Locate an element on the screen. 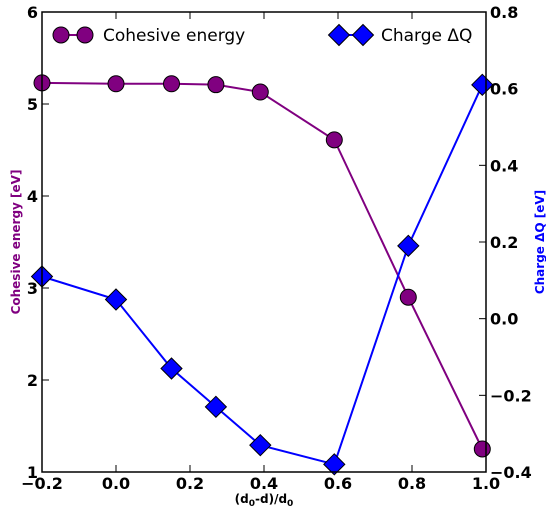 The image size is (546, 515). x-axis-label-part: -d)/d is located at coordinates (271, 499).